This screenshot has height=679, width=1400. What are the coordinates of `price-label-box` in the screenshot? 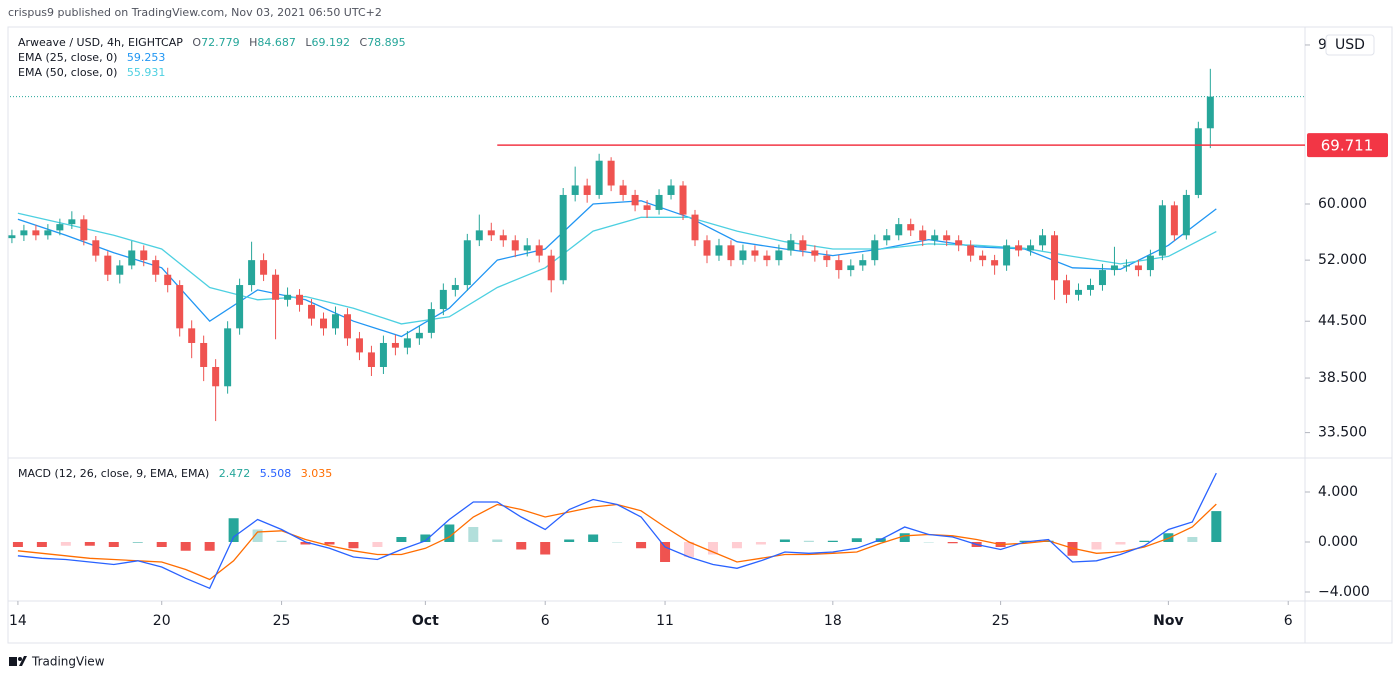 It's located at (1347, 145).